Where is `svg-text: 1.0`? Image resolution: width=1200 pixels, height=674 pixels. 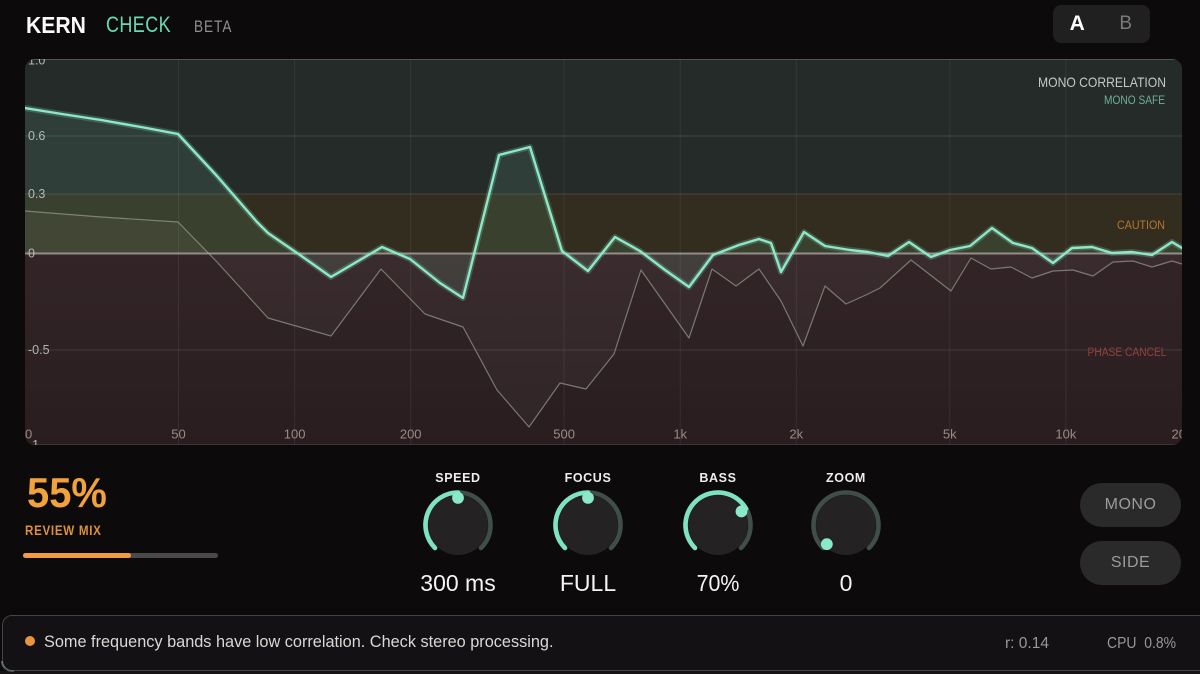
svg-text: 1.0 is located at coordinates (36, 63).